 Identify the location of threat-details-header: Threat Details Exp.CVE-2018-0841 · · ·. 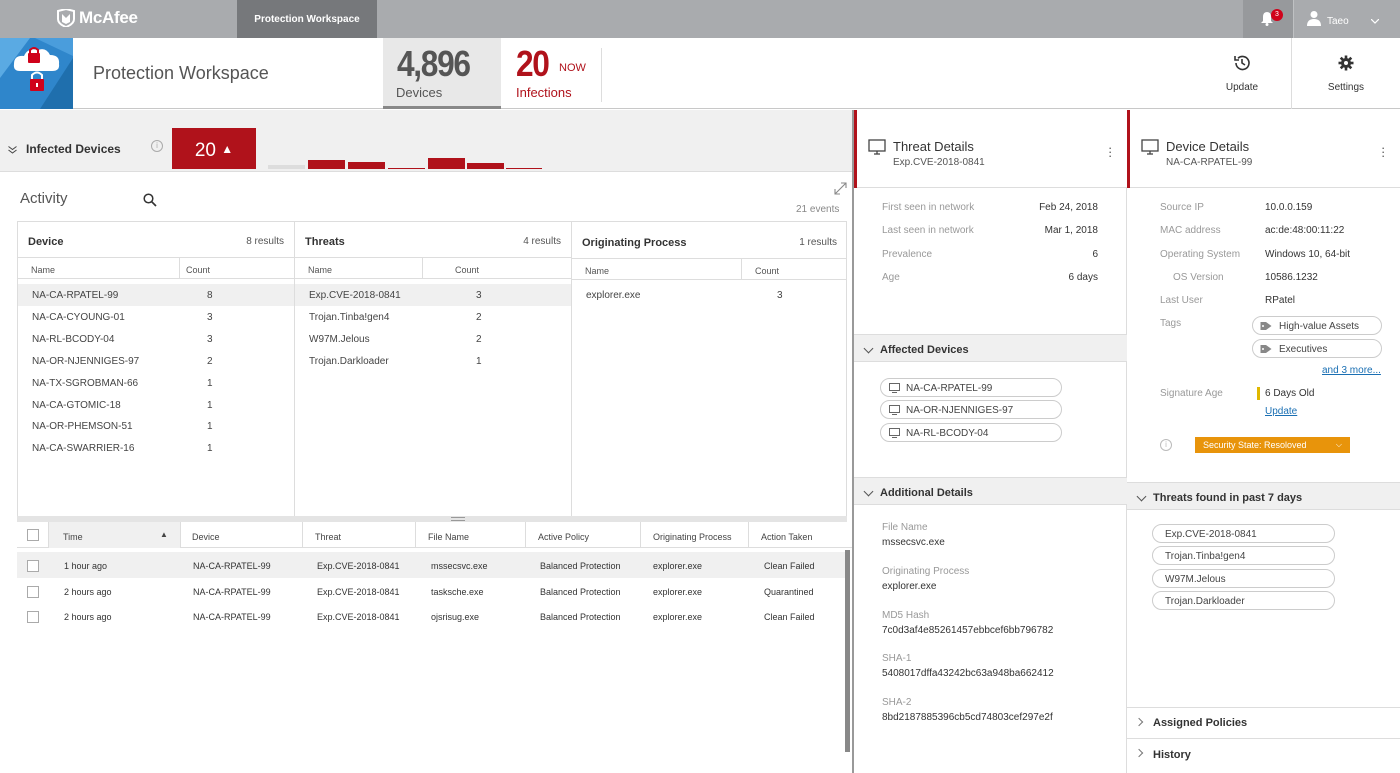
(990, 149).